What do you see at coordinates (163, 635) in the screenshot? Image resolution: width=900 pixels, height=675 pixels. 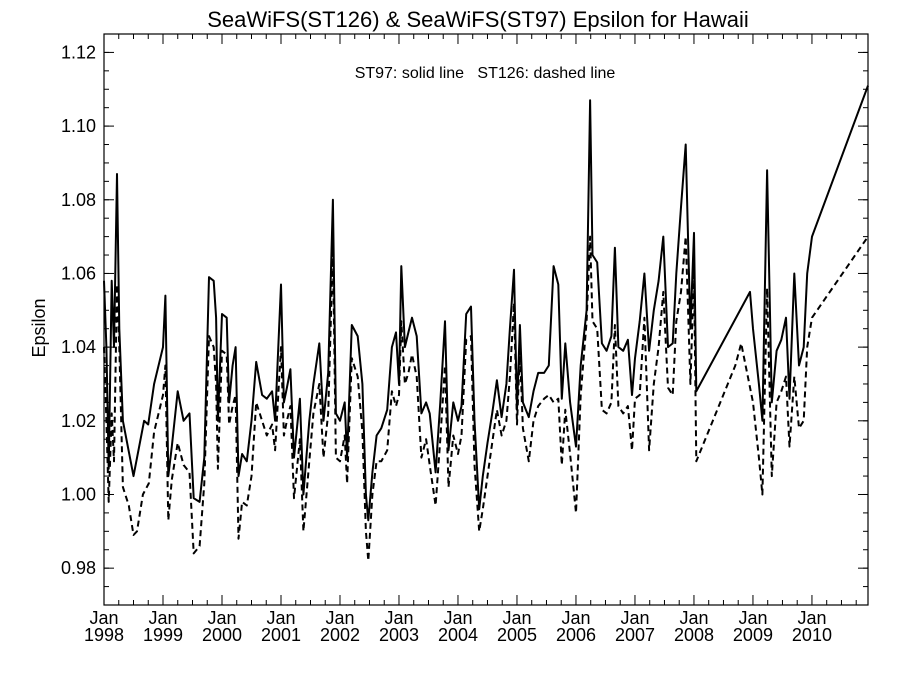 I see `x-tick-year: 1999` at bounding box center [163, 635].